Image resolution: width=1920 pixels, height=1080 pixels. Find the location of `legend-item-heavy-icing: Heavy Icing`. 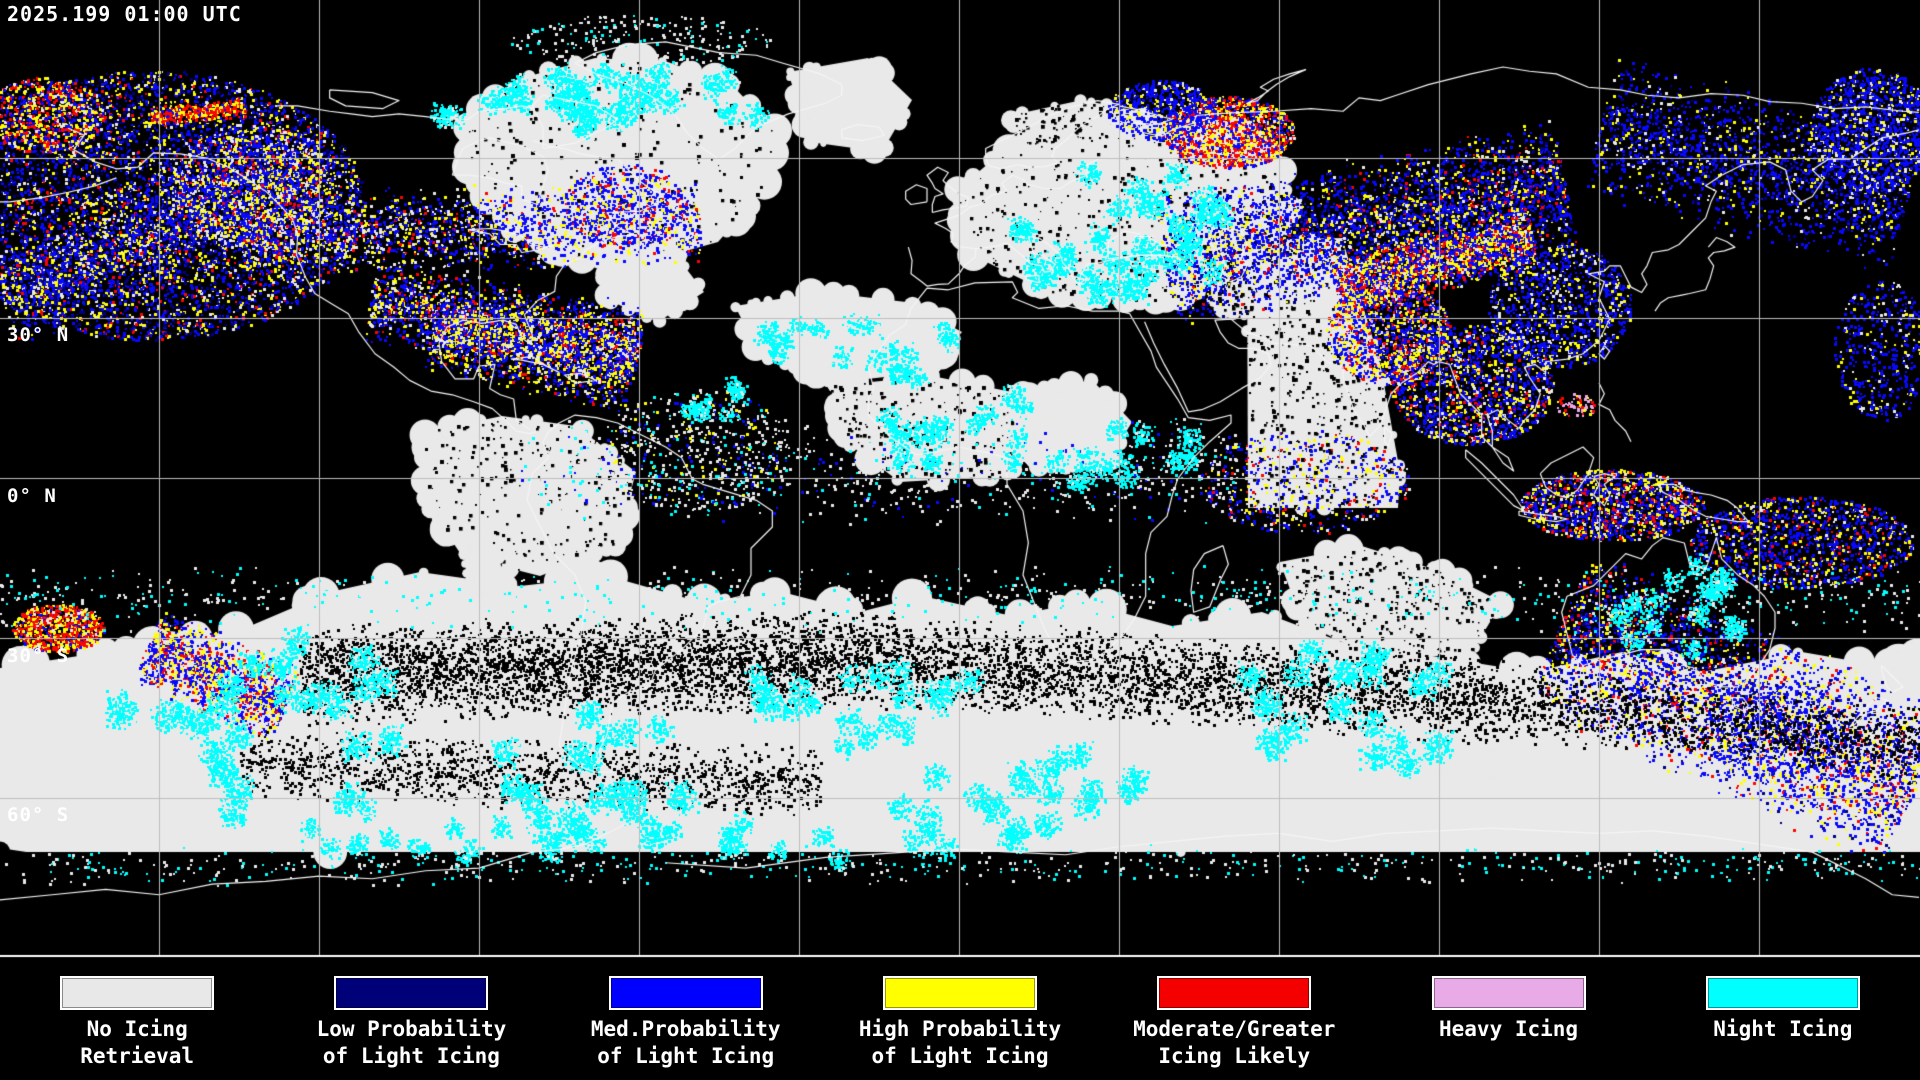

legend-item-heavy-icing: Heavy Icing is located at coordinates (1508, 1021).